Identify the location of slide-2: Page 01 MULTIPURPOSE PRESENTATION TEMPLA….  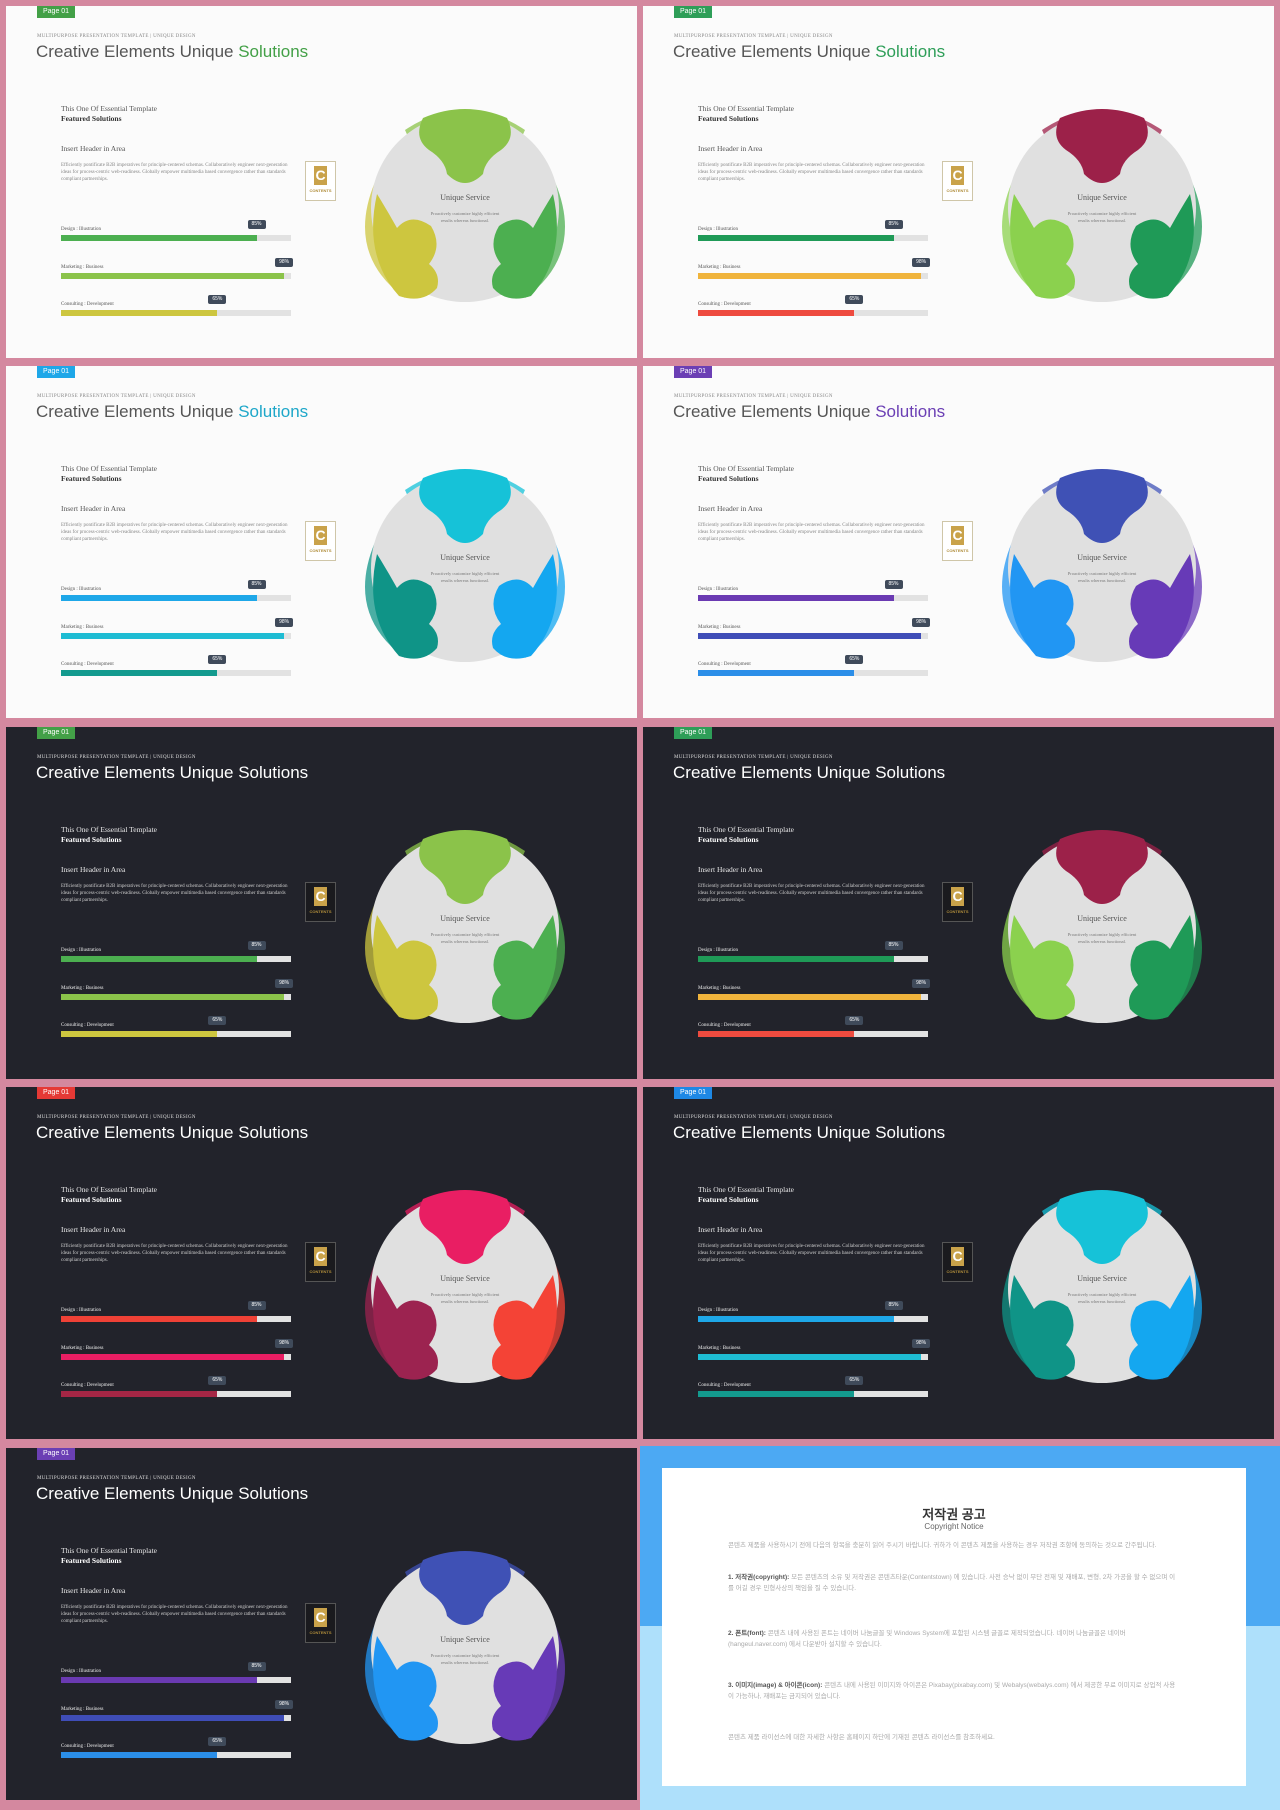
(958, 182).